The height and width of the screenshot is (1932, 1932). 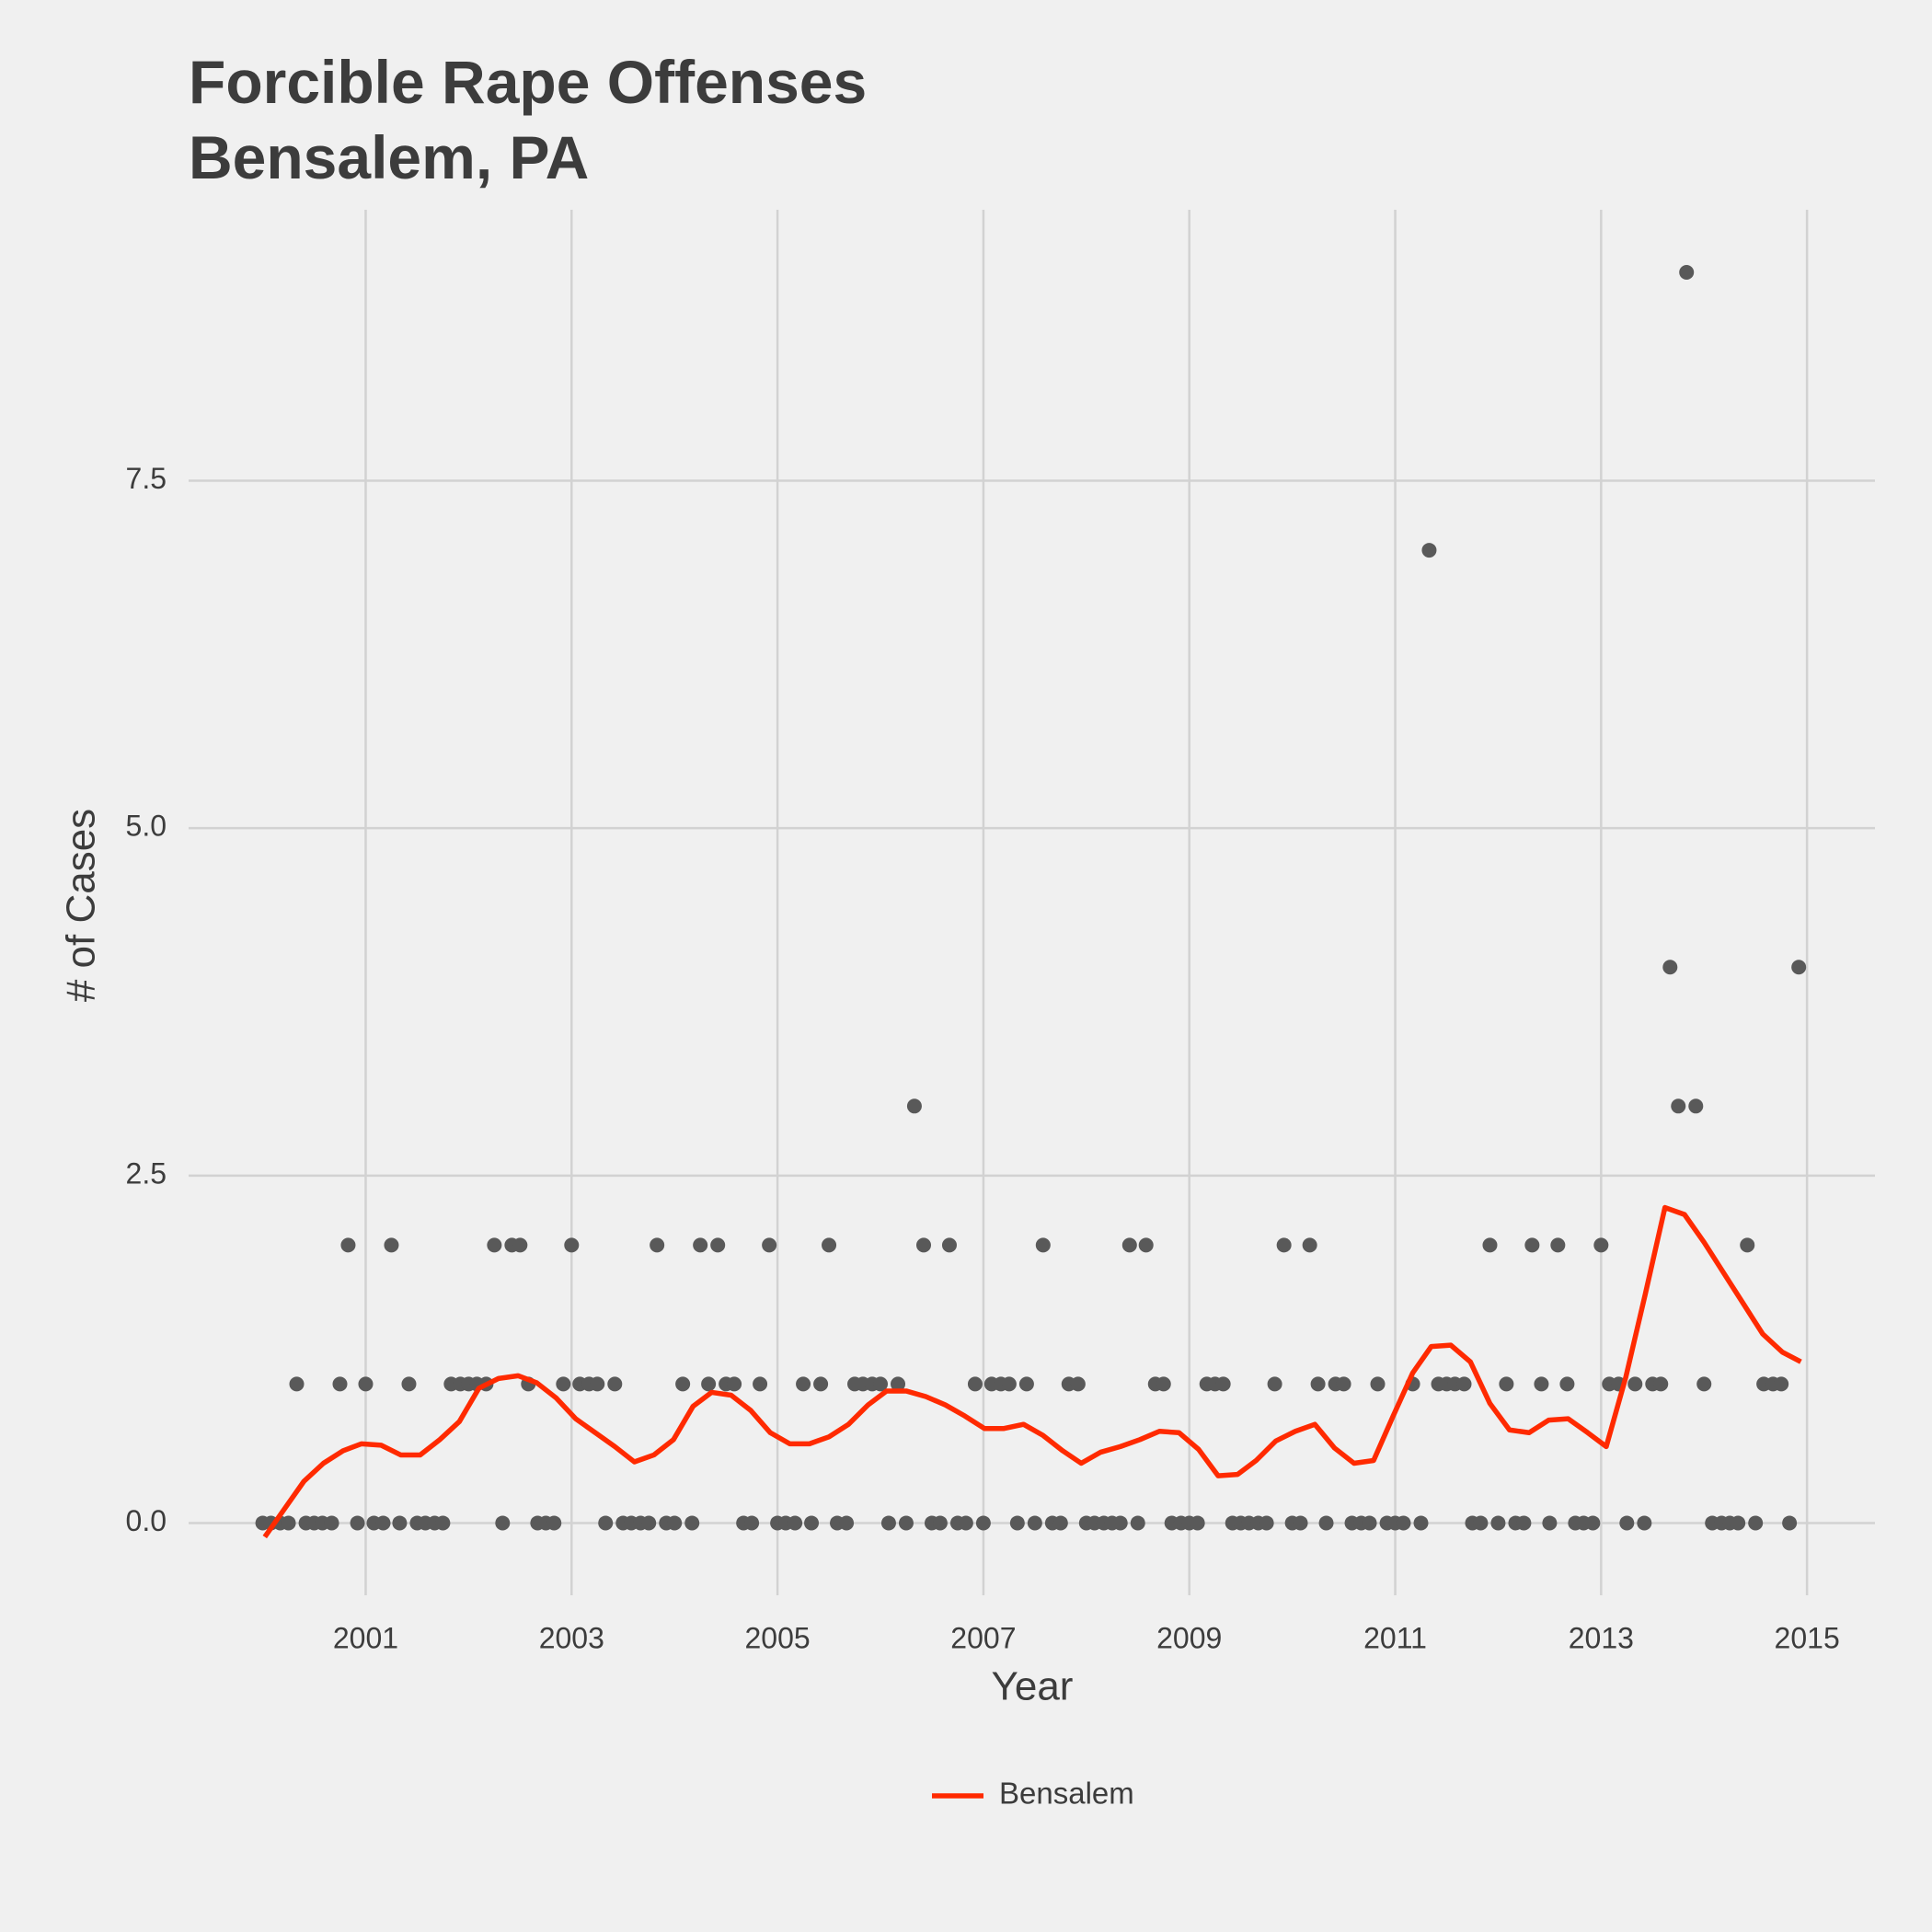 I want to click on legend-label: Bensalem, so click(x=1066, y=1794).